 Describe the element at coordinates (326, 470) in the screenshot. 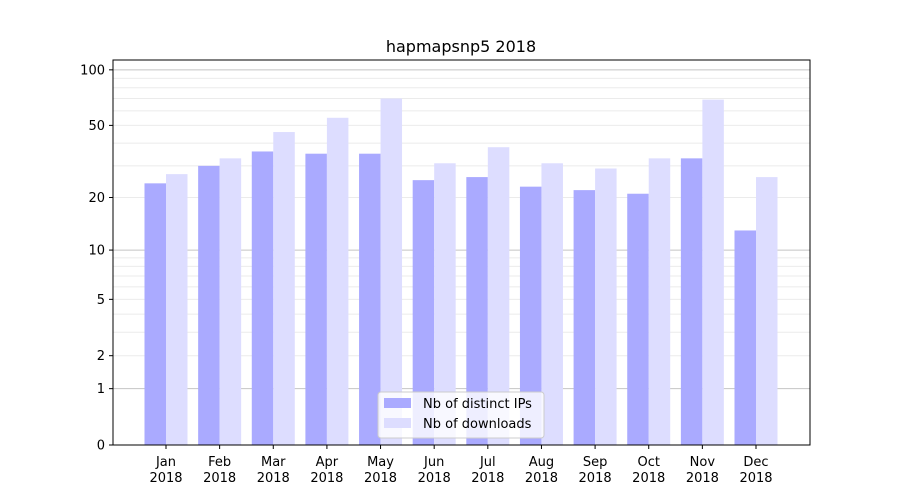

I see `x-tick-label: Apr 2018` at that location.